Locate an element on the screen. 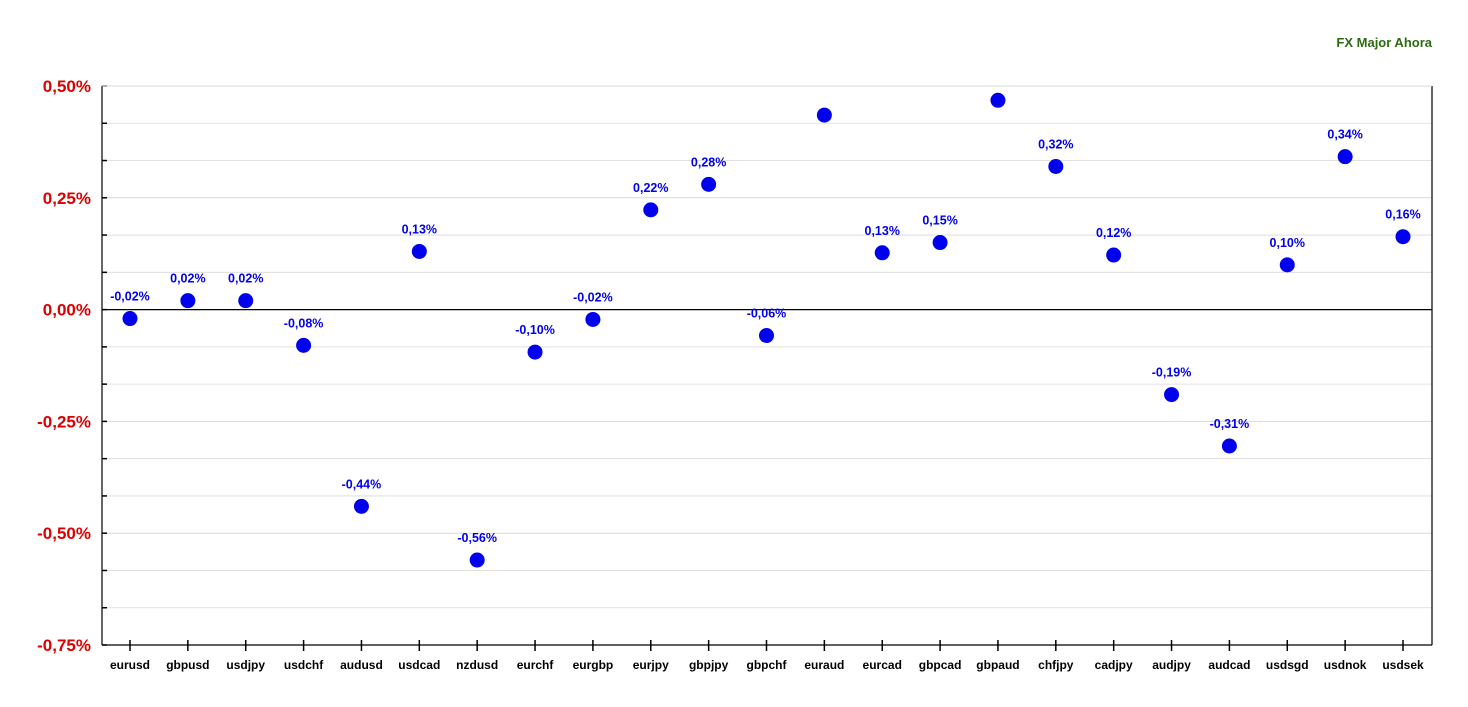 The image size is (1468, 707). data-point-cadjpy is located at coordinates (1114, 255).